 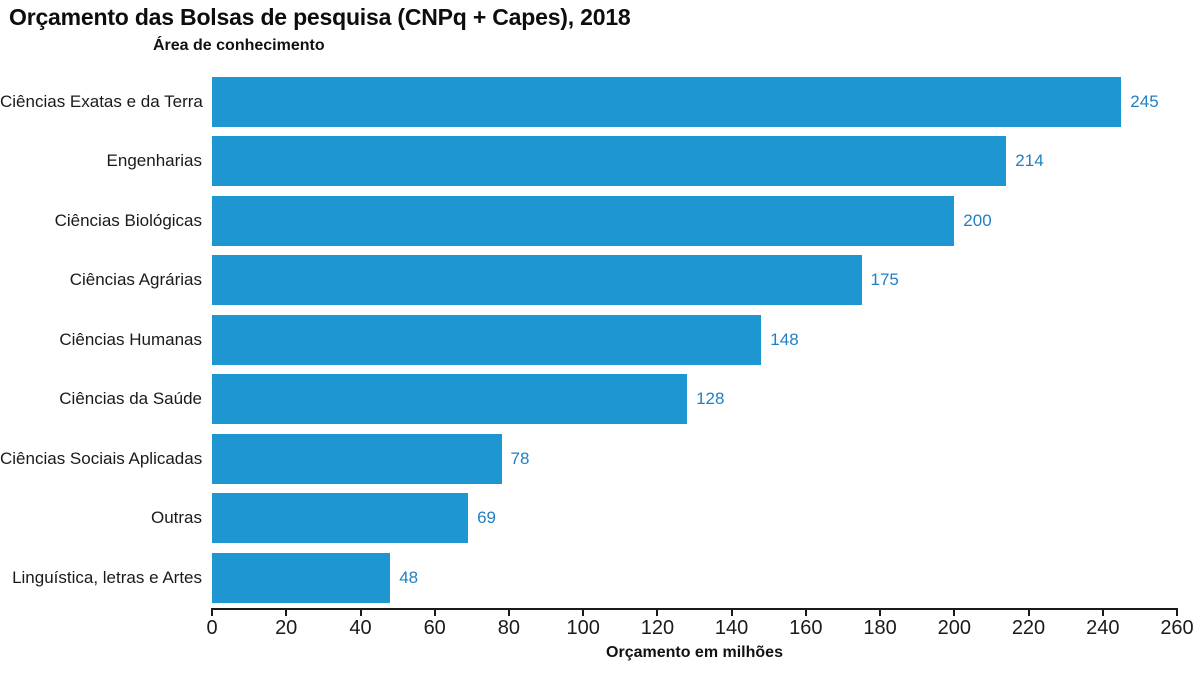 I want to click on category-label: Ciências Agrárias, so click(x=135, y=280).